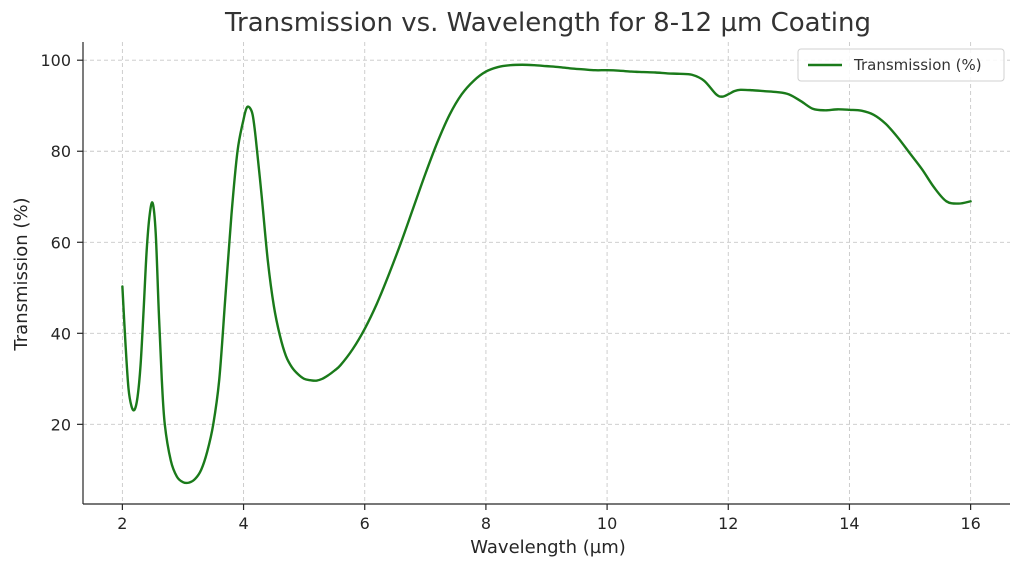  Describe the element at coordinates (61, 424) in the screenshot. I see `y-tick-label: 20` at that location.